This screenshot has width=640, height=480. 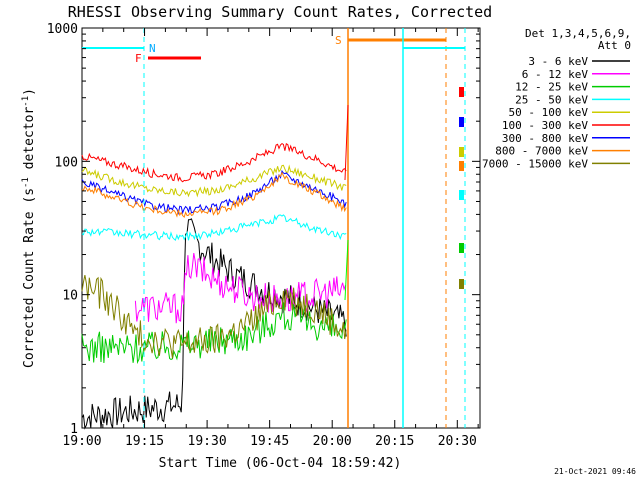 I want to click on x-tick-label: 19:45, so click(x=269, y=441).